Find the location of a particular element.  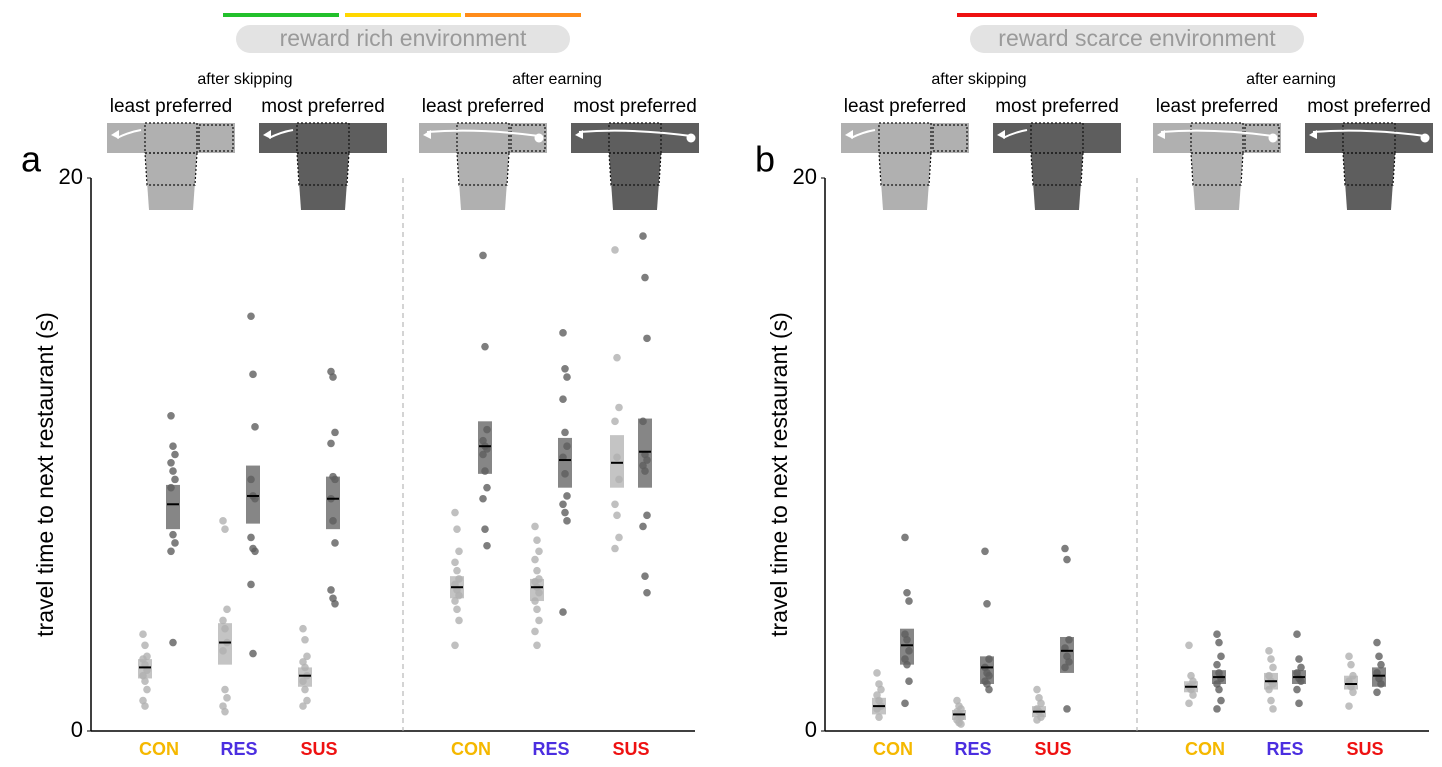

y-tick-label: 0 is located at coordinates (811, 729).